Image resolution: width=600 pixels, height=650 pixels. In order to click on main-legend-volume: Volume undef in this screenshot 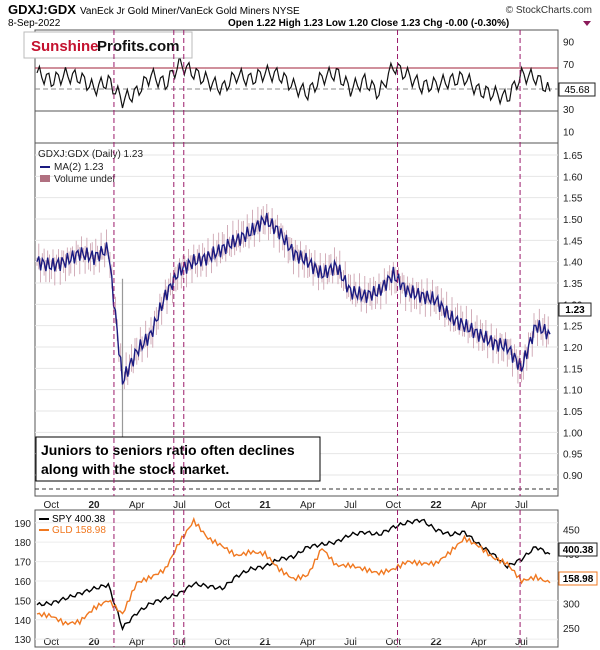, I will do `click(84, 179)`.